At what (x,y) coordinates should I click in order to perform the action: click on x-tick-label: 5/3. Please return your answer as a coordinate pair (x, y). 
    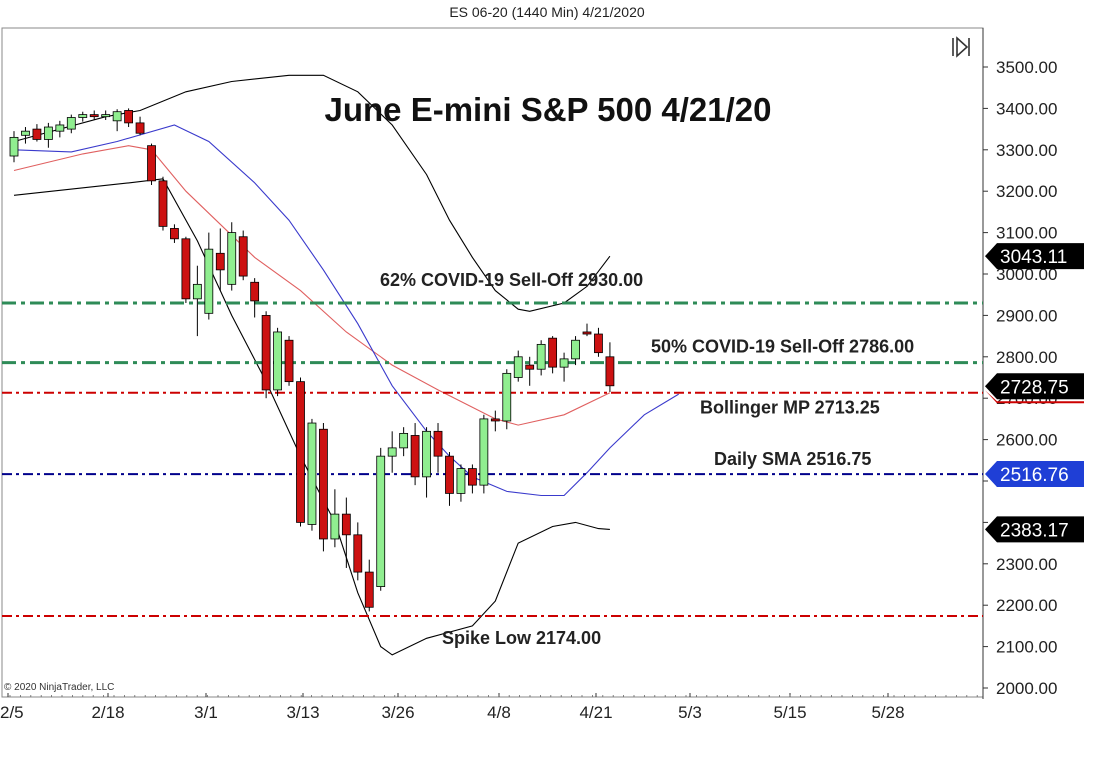
    Looking at the image, I should click on (690, 712).